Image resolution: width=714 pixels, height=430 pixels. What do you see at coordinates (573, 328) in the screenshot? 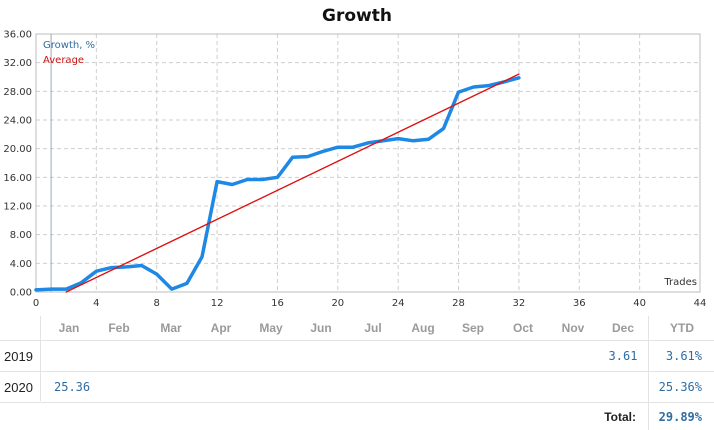
I see `month-header: Nov` at bounding box center [573, 328].